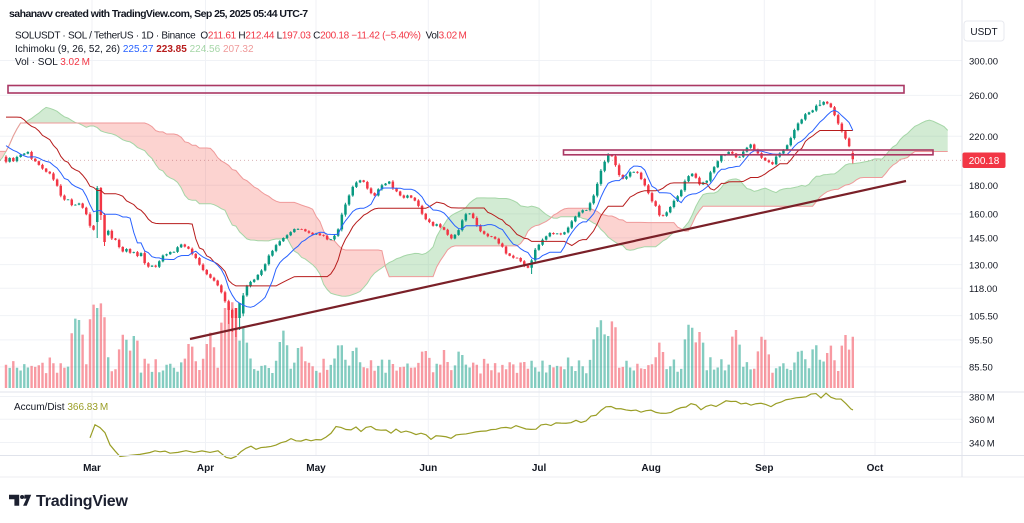 The width and height of the screenshot is (1024, 523). Describe the element at coordinates (983, 289) in the screenshot. I see `svg-text: 118.00` at that location.